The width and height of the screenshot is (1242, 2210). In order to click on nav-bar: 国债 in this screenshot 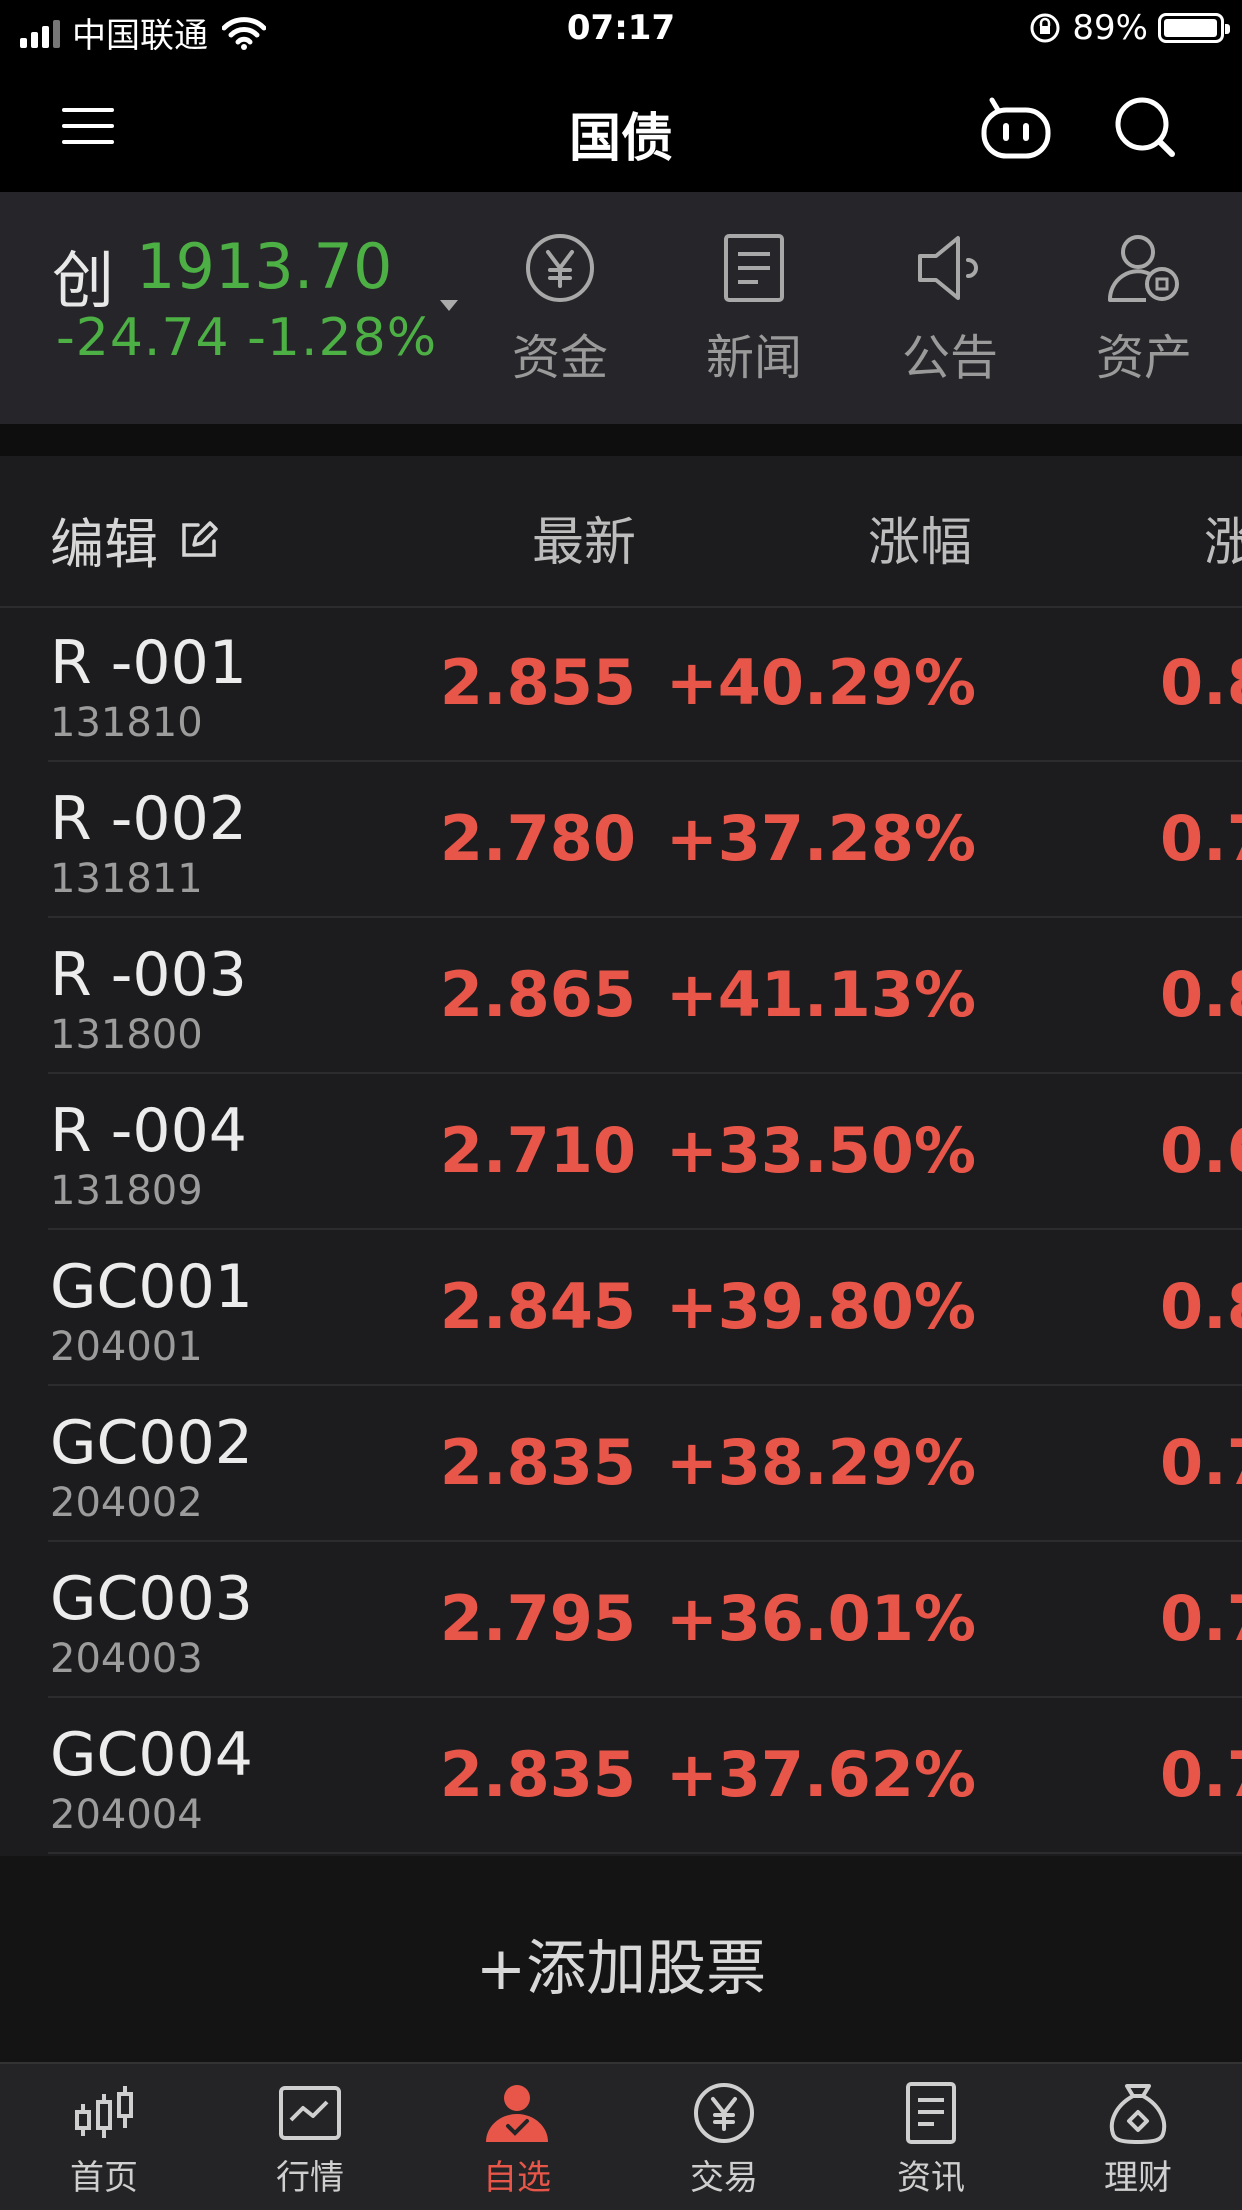, I will do `click(621, 128)`.